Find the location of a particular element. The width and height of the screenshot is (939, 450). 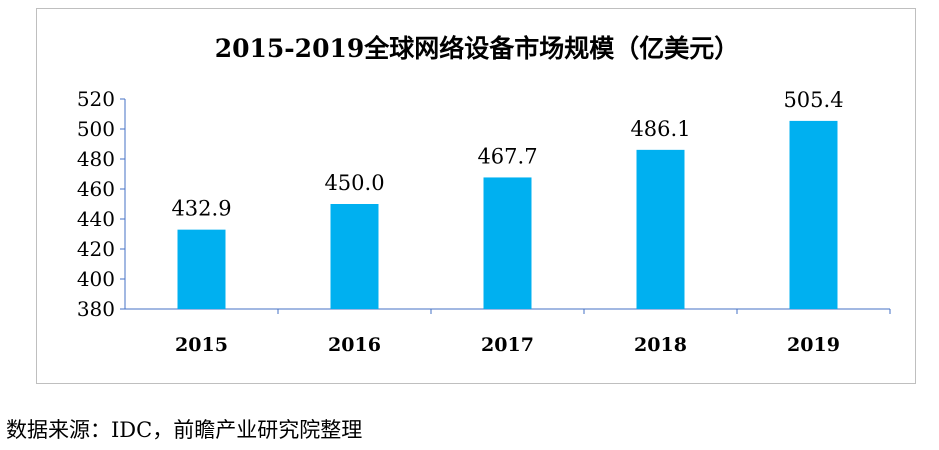

y-tick-label: 500 is located at coordinates (96, 129).